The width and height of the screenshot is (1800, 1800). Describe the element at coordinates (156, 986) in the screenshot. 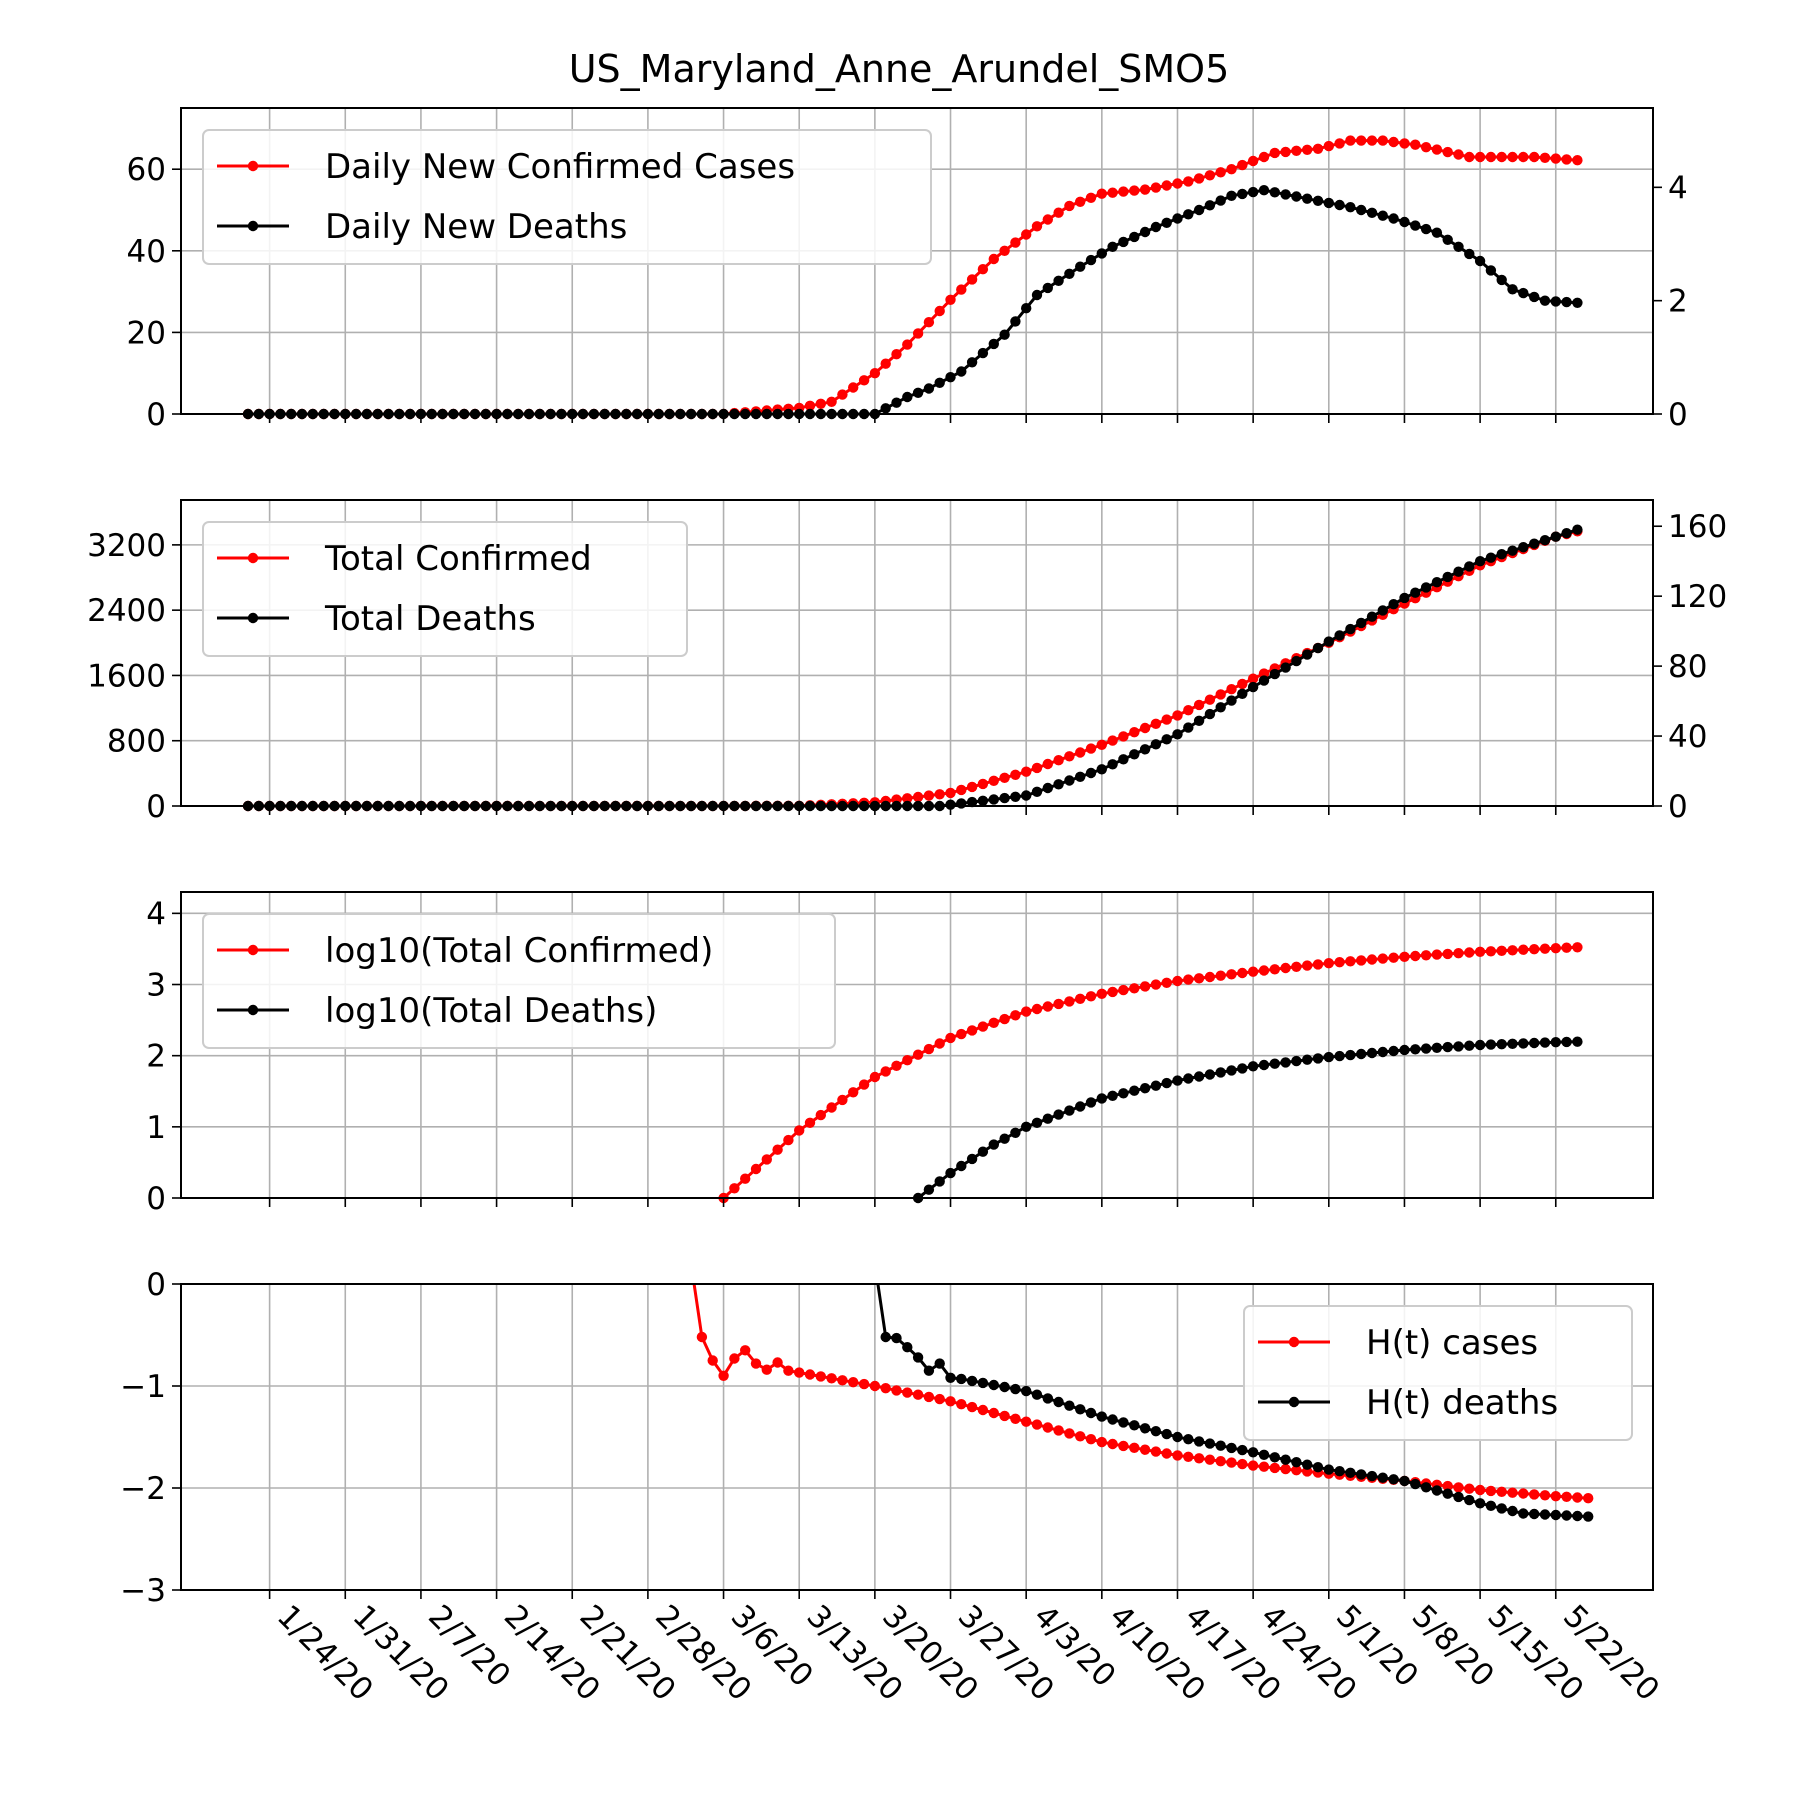

I see `y-tick-label-left: 3` at that location.